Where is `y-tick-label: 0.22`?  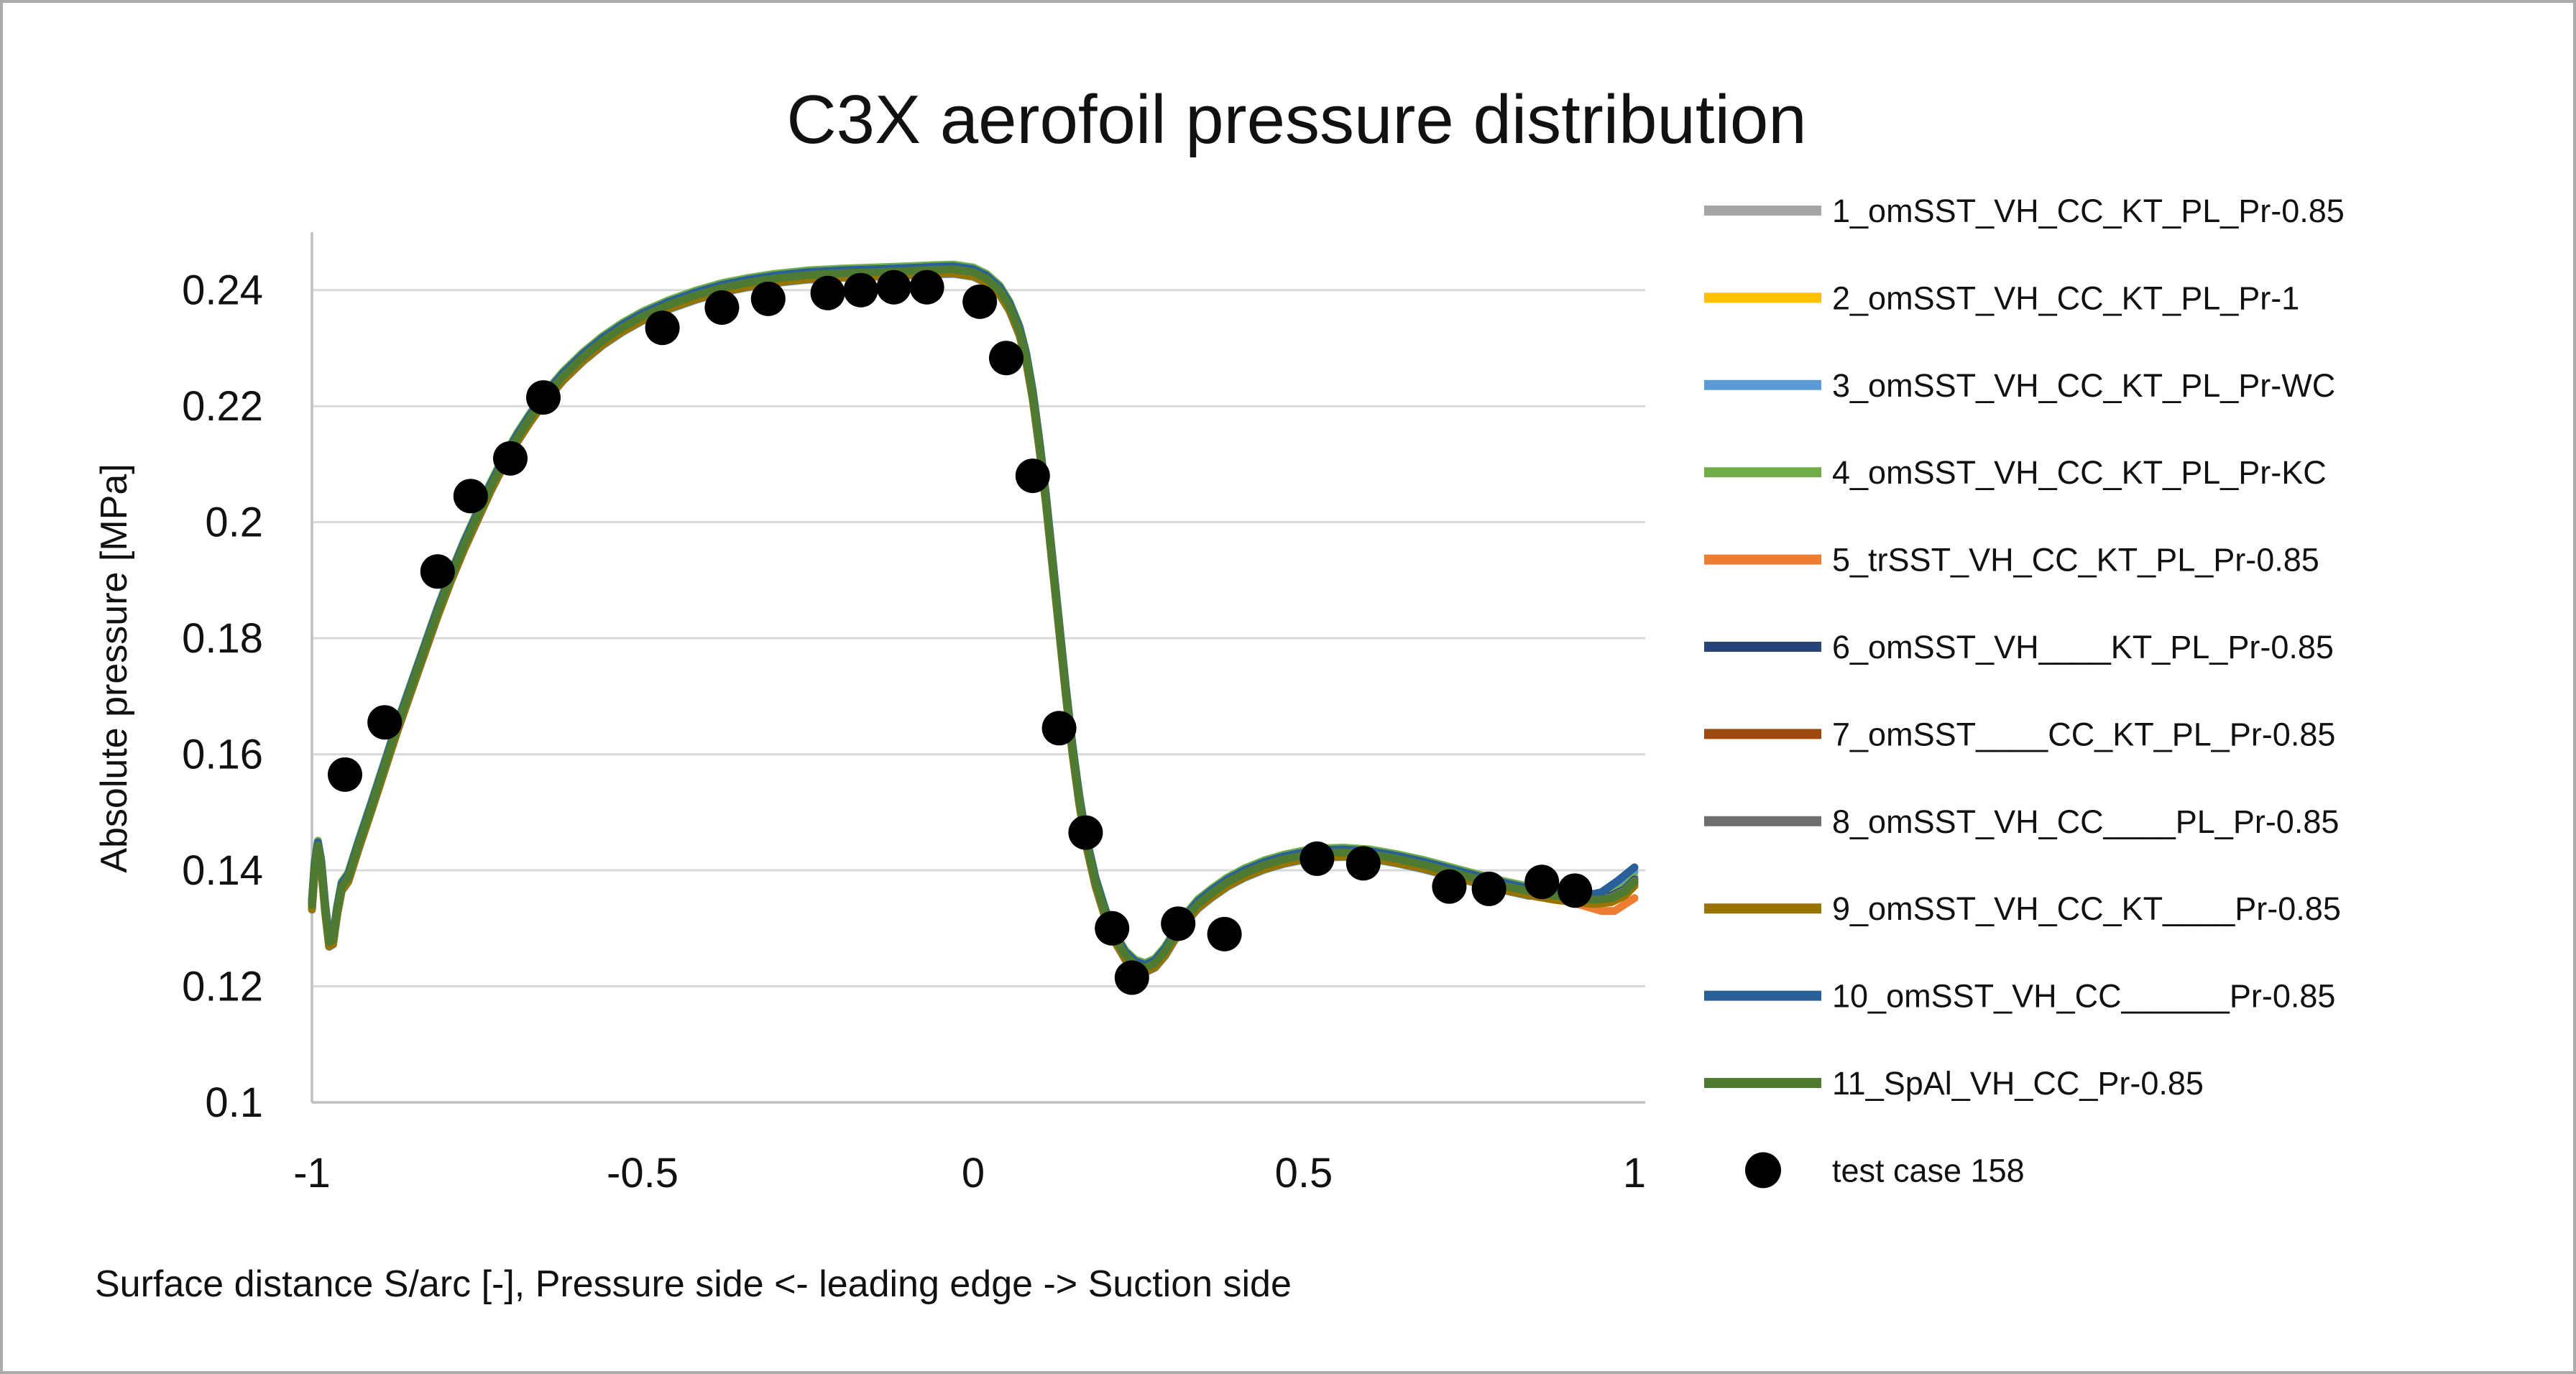 y-tick-label: 0.22 is located at coordinates (222, 407).